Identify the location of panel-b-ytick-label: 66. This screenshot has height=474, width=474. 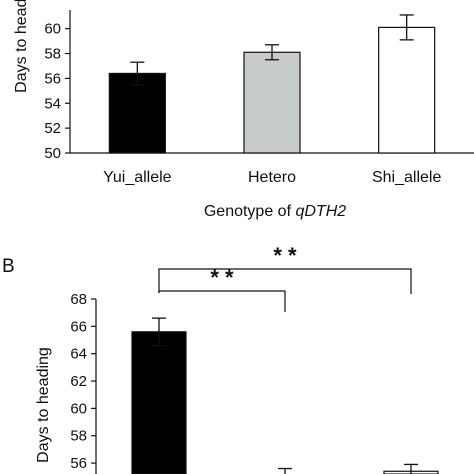
(78, 326).